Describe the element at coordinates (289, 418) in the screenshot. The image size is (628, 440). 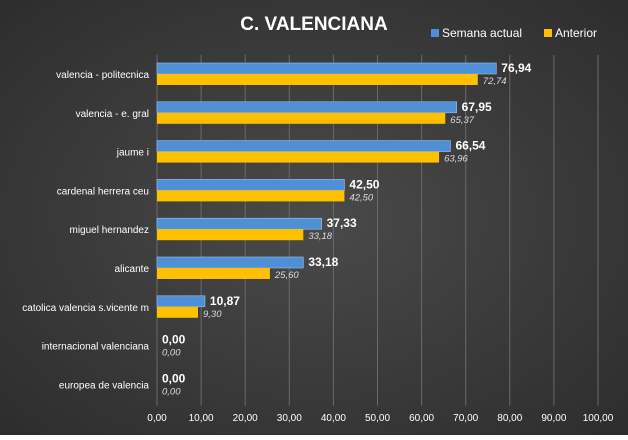
I see `x-tick-label: 30,00` at that location.